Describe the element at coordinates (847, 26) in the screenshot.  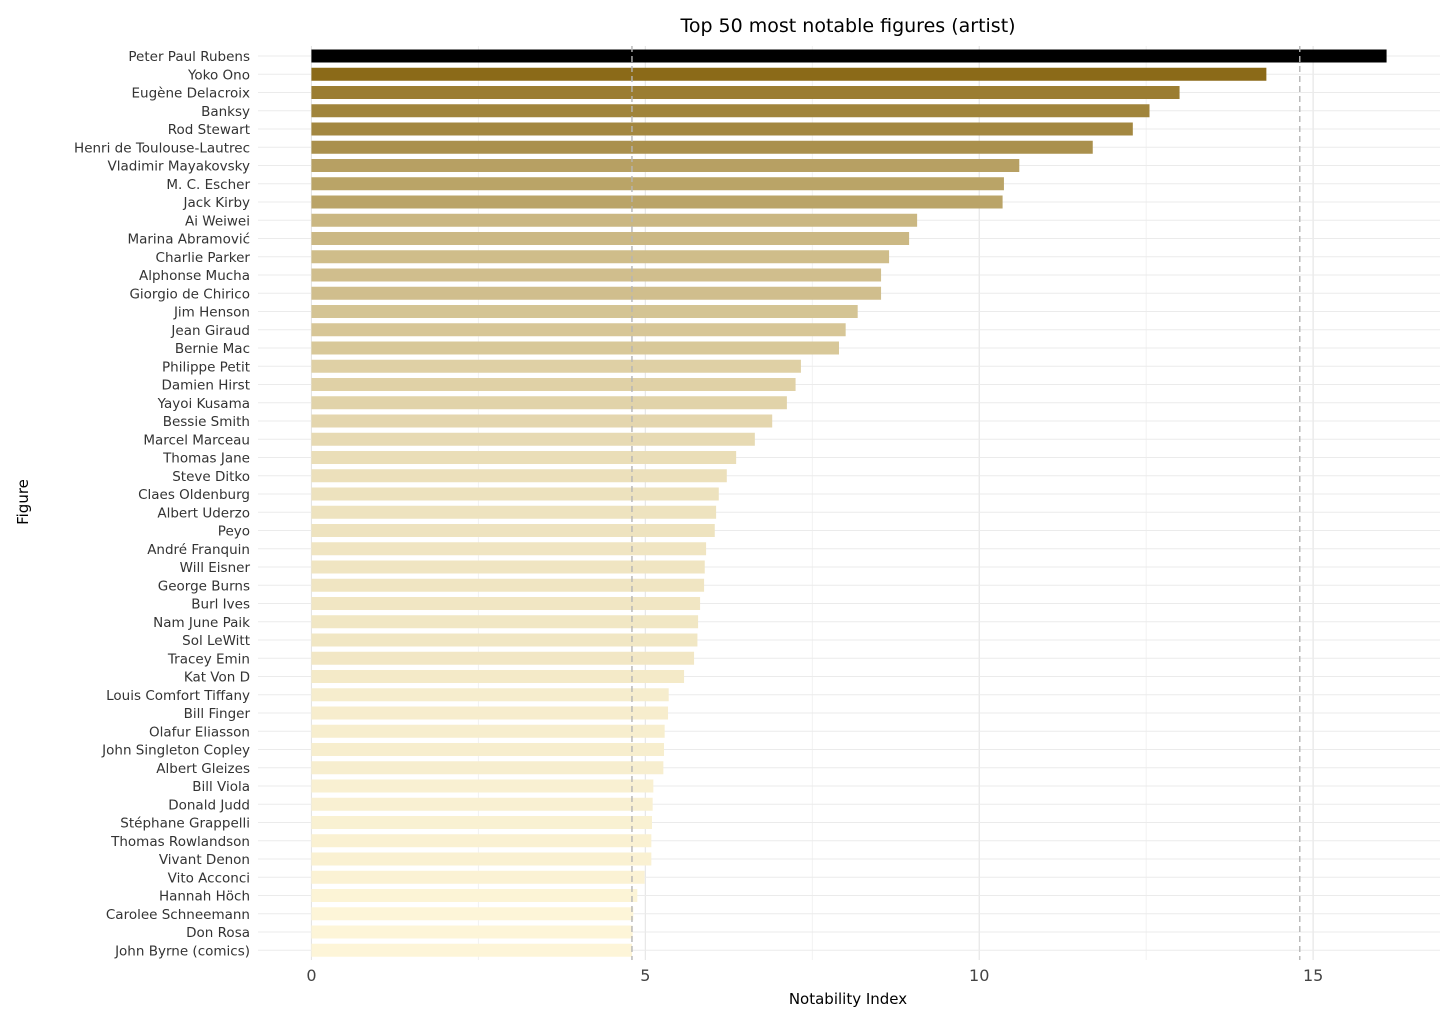
I see `chart-title: Top 50 most notable figures (artist)` at that location.